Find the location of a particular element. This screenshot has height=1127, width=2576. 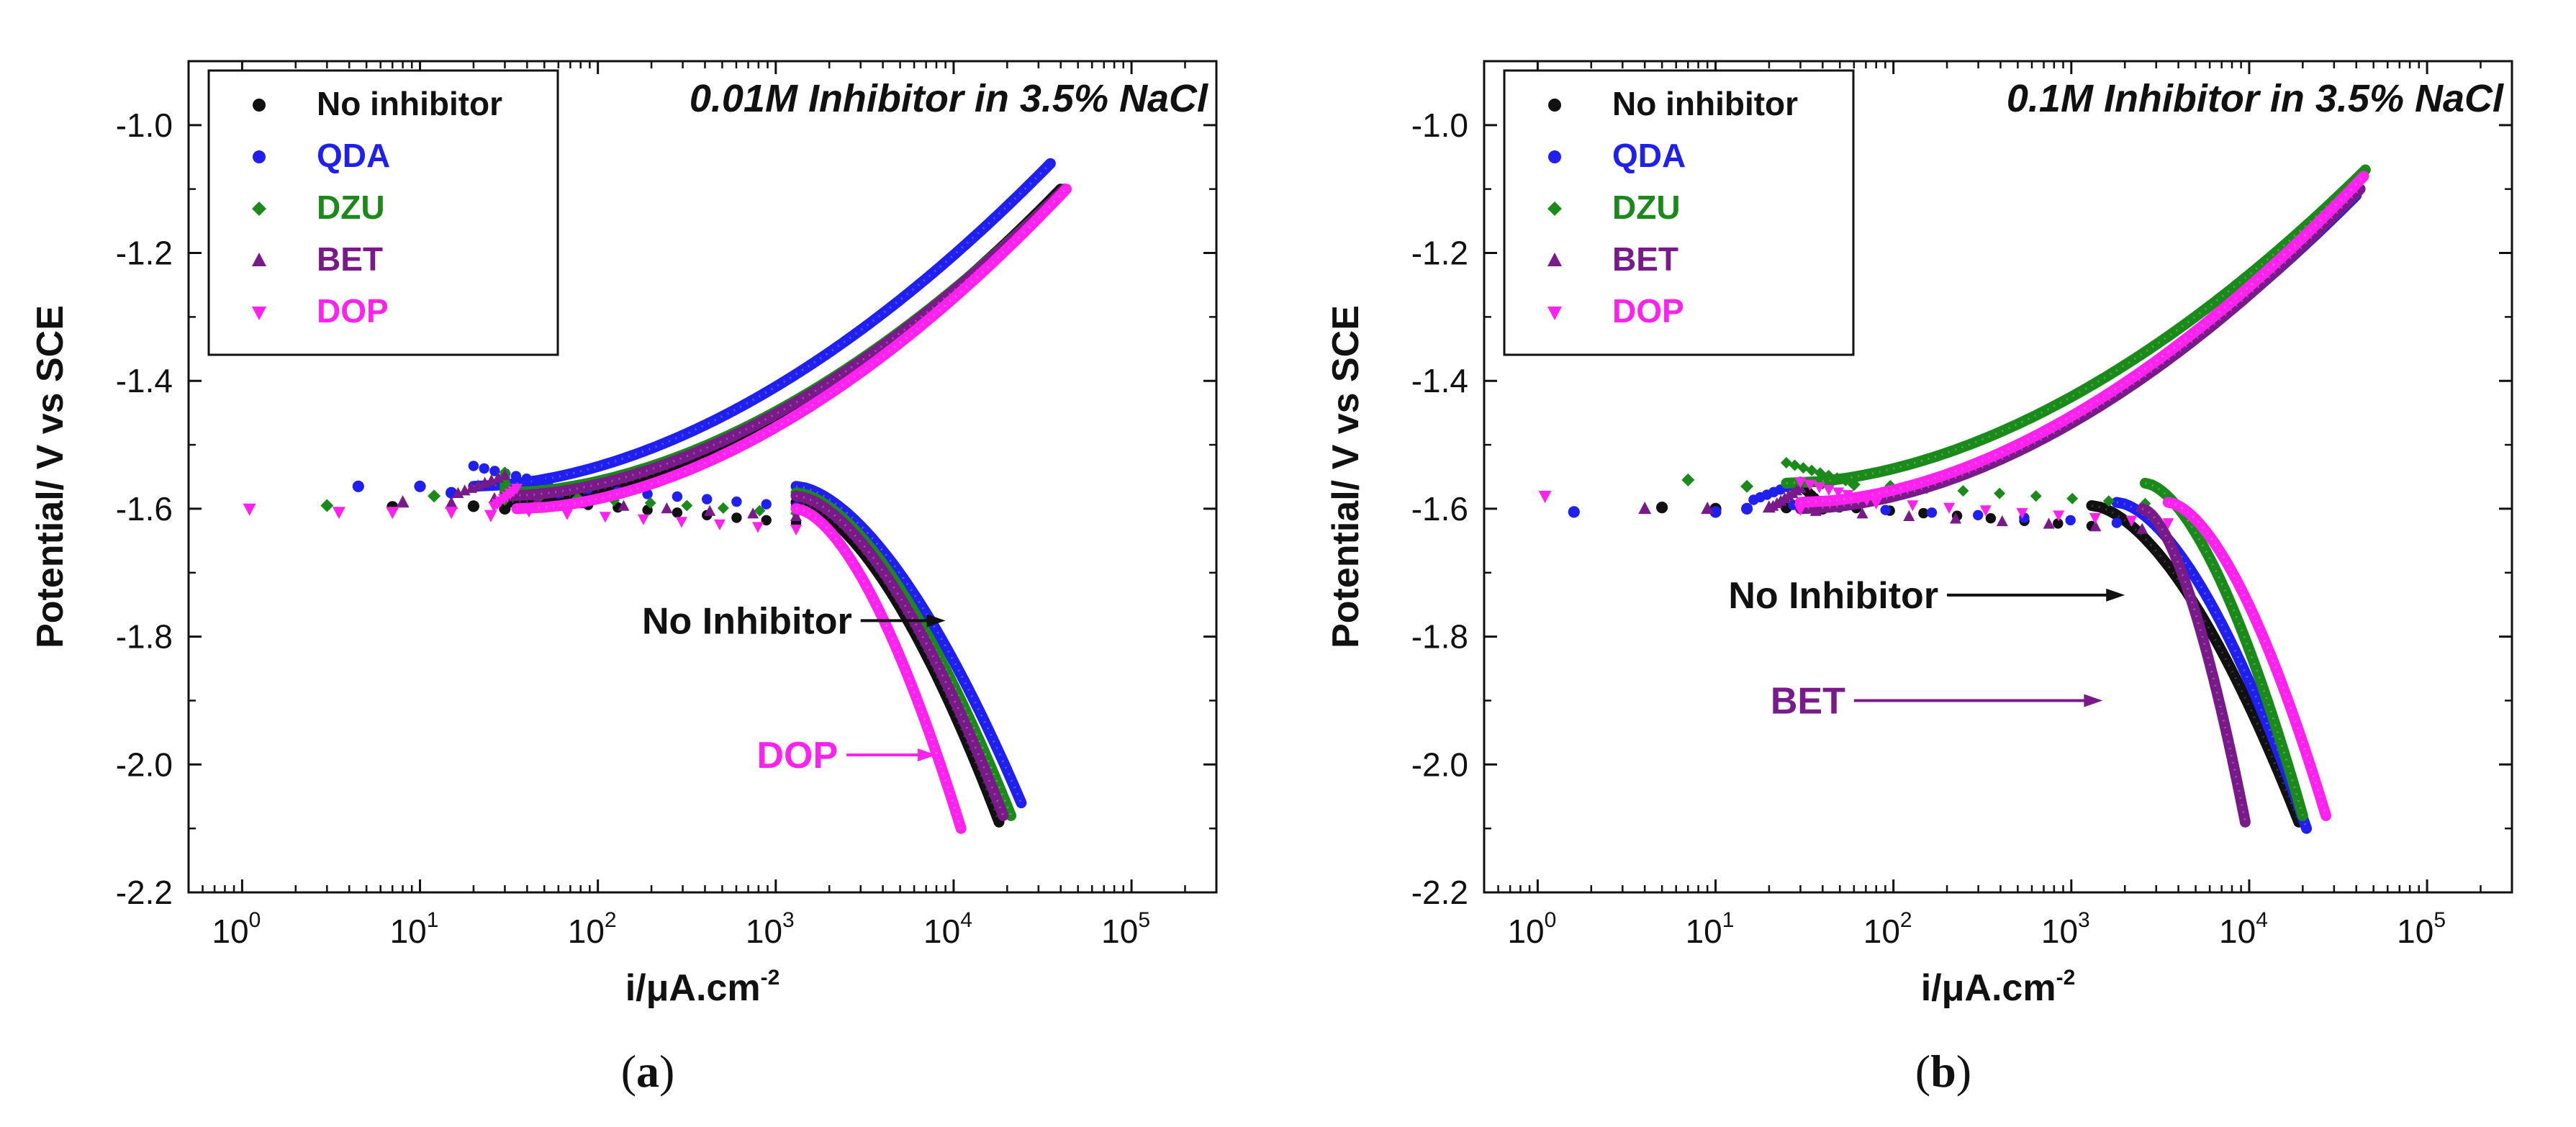

legend: No inhibitor QDA DZU BET DOP is located at coordinates (383, 213).